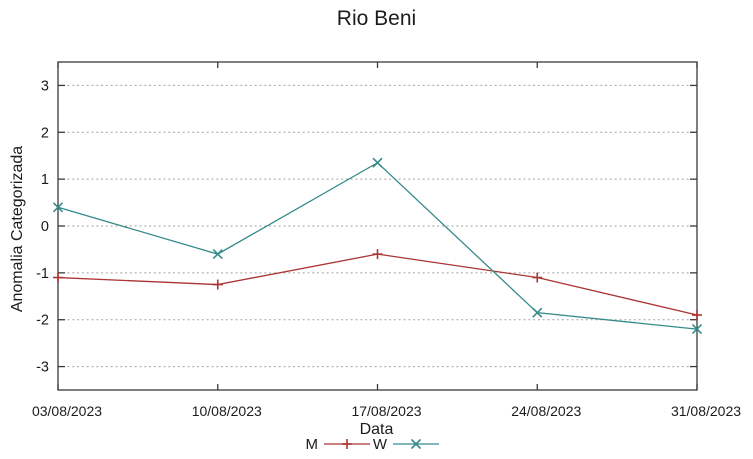 The width and height of the screenshot is (753, 459). I want to click on y-tick-label: 3, so click(45, 86).